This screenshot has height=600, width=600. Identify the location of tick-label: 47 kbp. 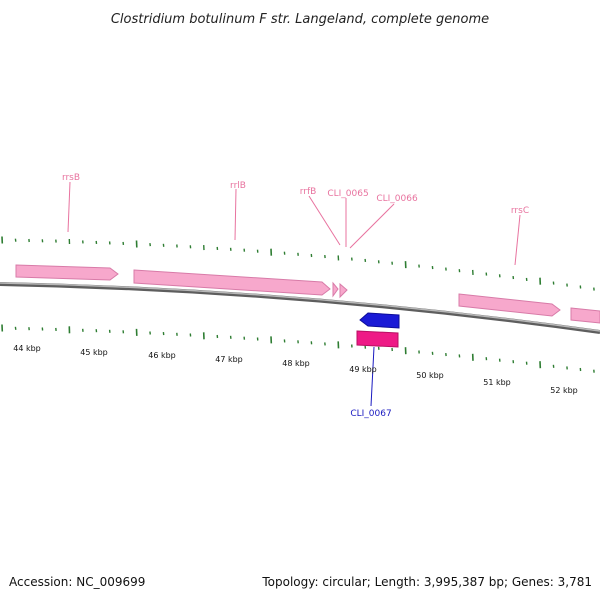
(229, 359).